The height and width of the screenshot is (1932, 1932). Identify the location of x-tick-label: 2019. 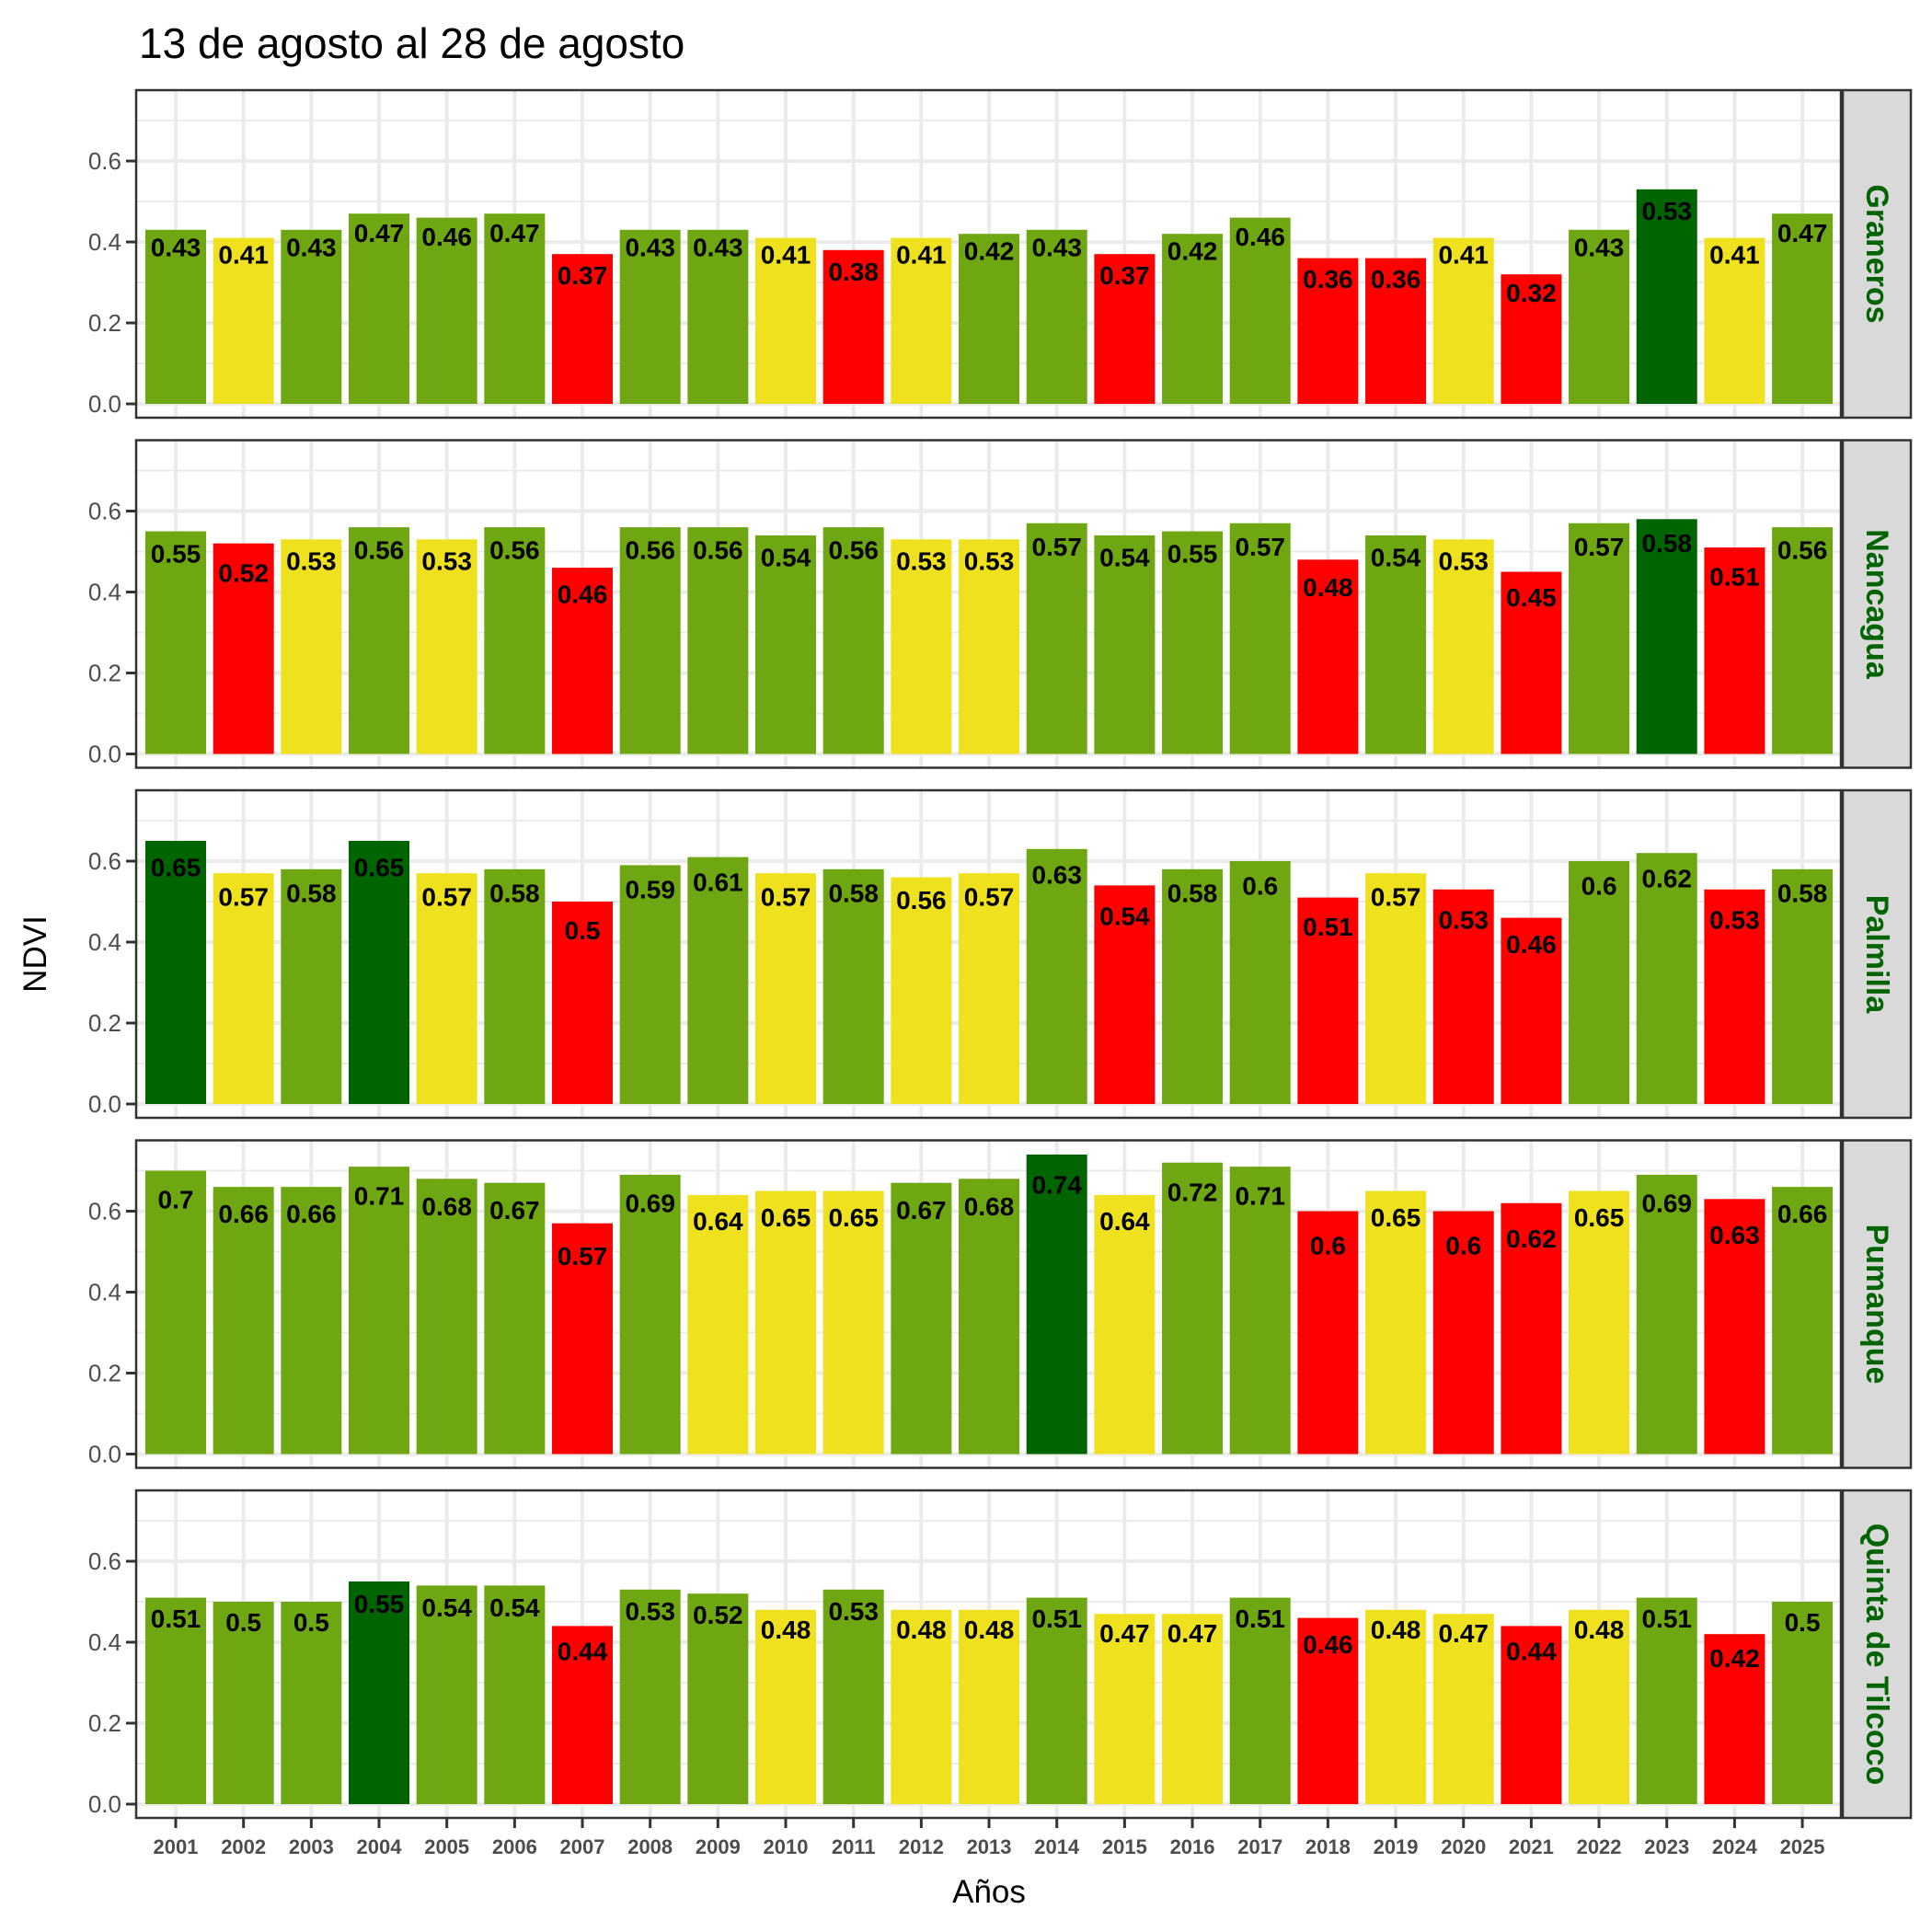
(1396, 1846).